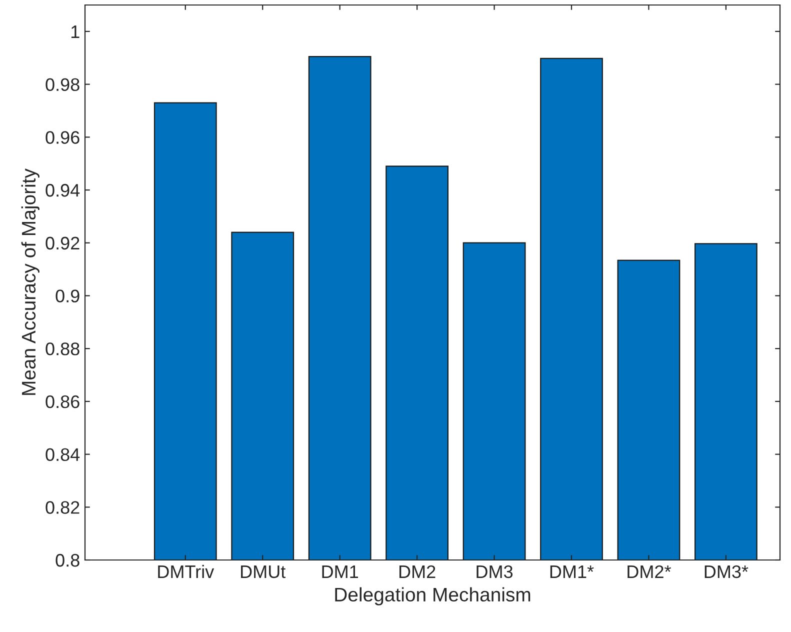  I want to click on y-tick-label: 0.94, so click(63, 190).